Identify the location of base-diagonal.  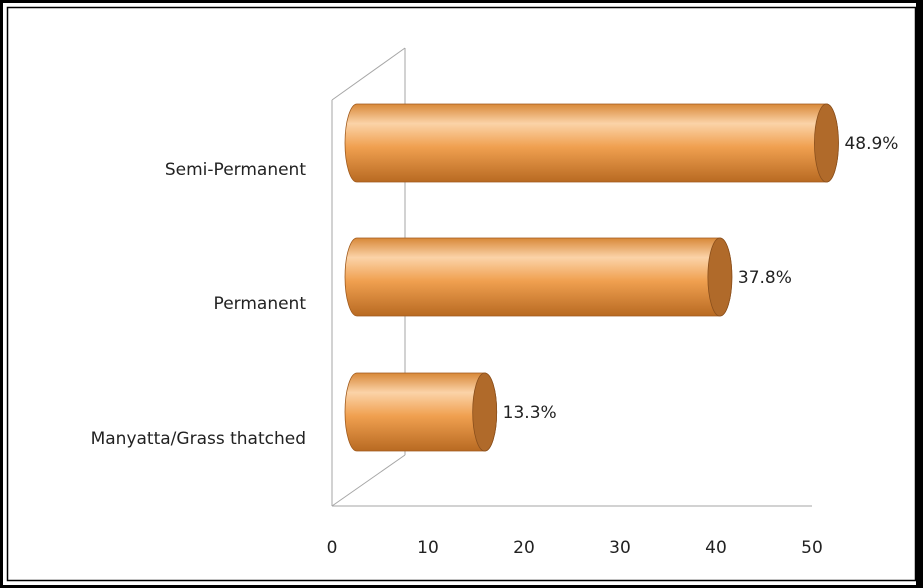
(368, 480).